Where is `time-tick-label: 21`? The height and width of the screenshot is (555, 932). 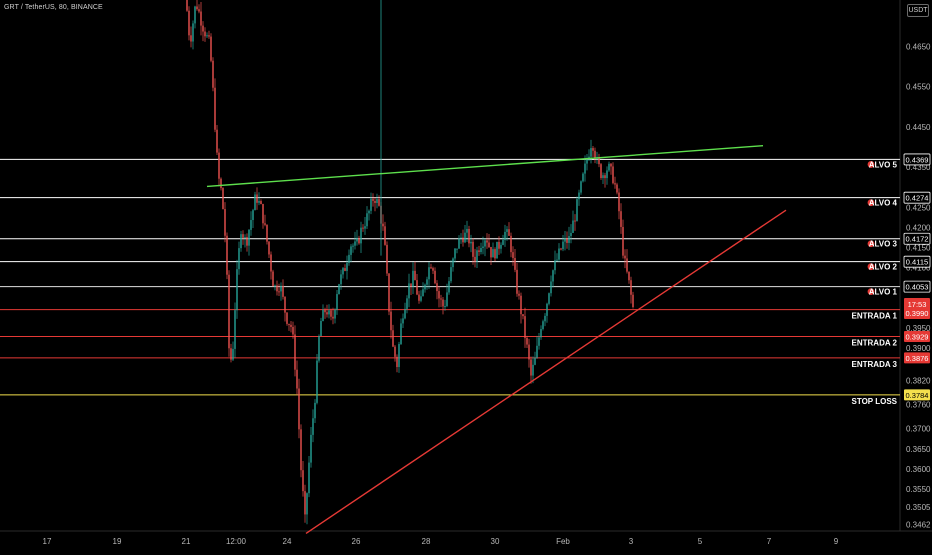 time-tick-label: 21 is located at coordinates (186, 541).